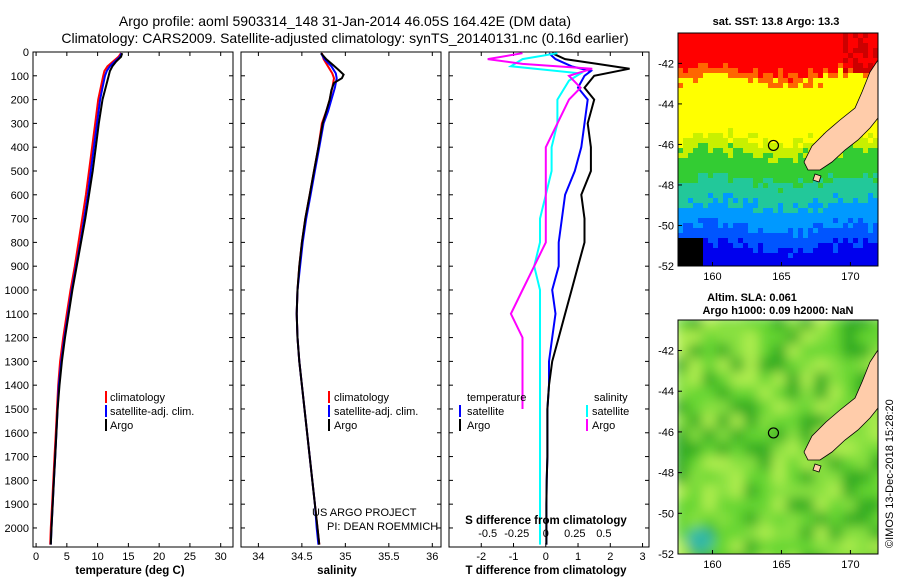 The width and height of the screenshot is (900, 585). What do you see at coordinates (17, 410) in the screenshot?
I see `depth-tick-label: 1500` at bounding box center [17, 410].